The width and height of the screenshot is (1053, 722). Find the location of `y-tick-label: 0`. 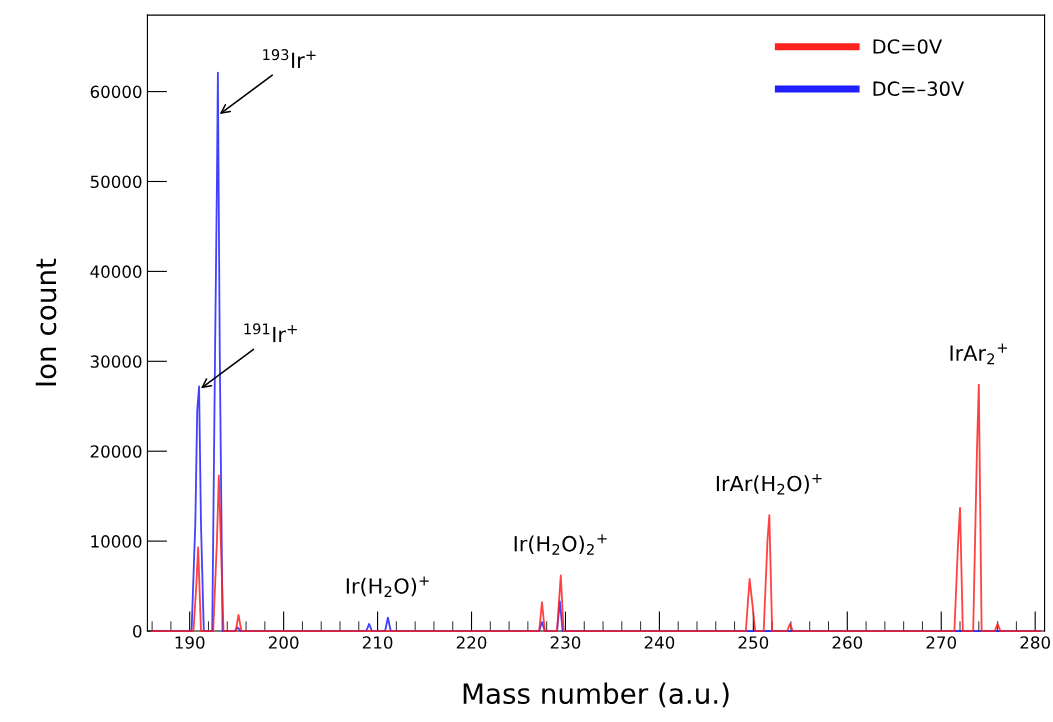

y-tick-label: 0 is located at coordinates (137, 631).